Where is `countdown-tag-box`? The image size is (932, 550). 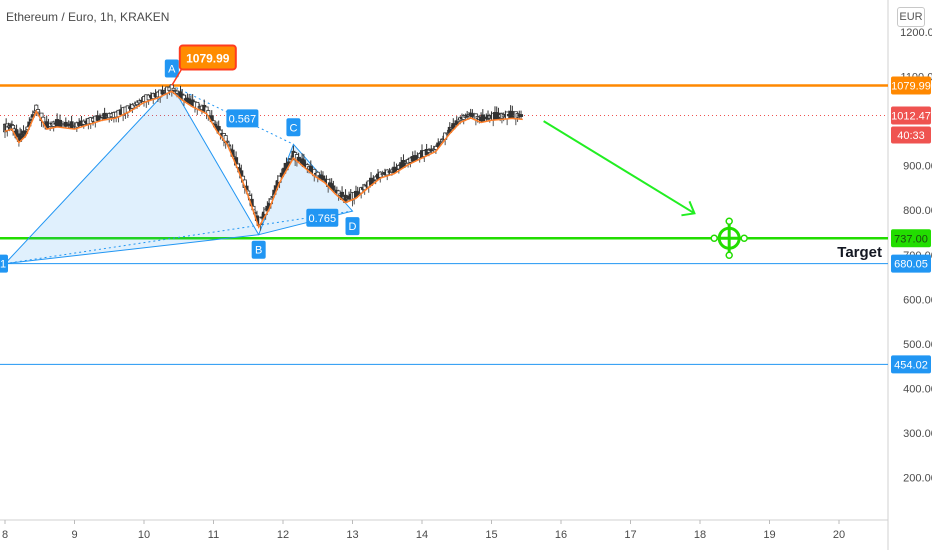
countdown-tag-box is located at coordinates (911, 135).